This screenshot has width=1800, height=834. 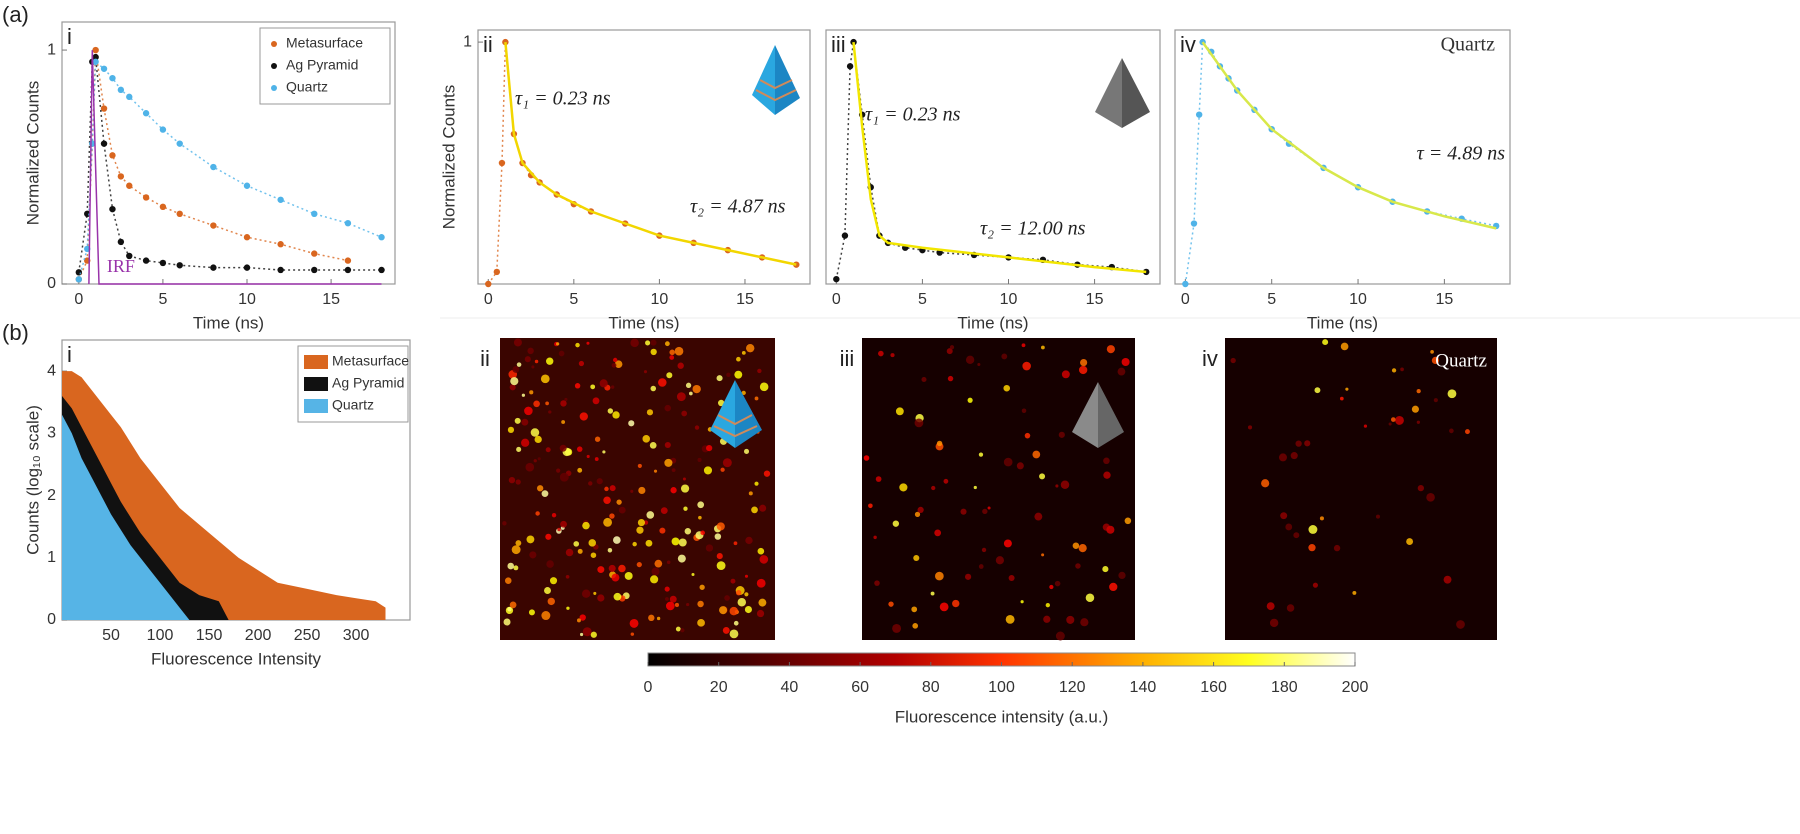 I want to click on colorbar-tick-label: 180, so click(x=1284, y=687).